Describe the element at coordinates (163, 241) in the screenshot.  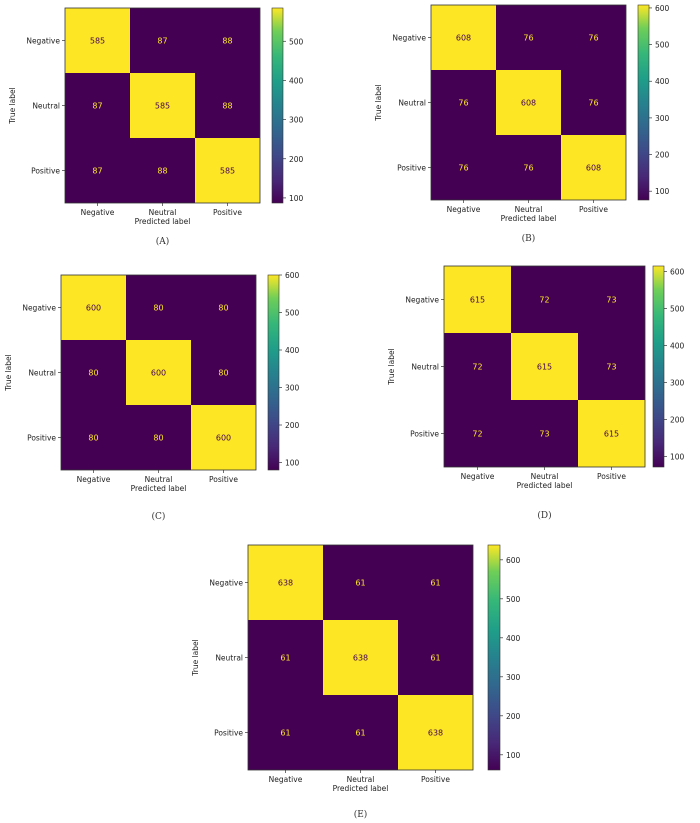
I see `panel-caption: (A)` at that location.